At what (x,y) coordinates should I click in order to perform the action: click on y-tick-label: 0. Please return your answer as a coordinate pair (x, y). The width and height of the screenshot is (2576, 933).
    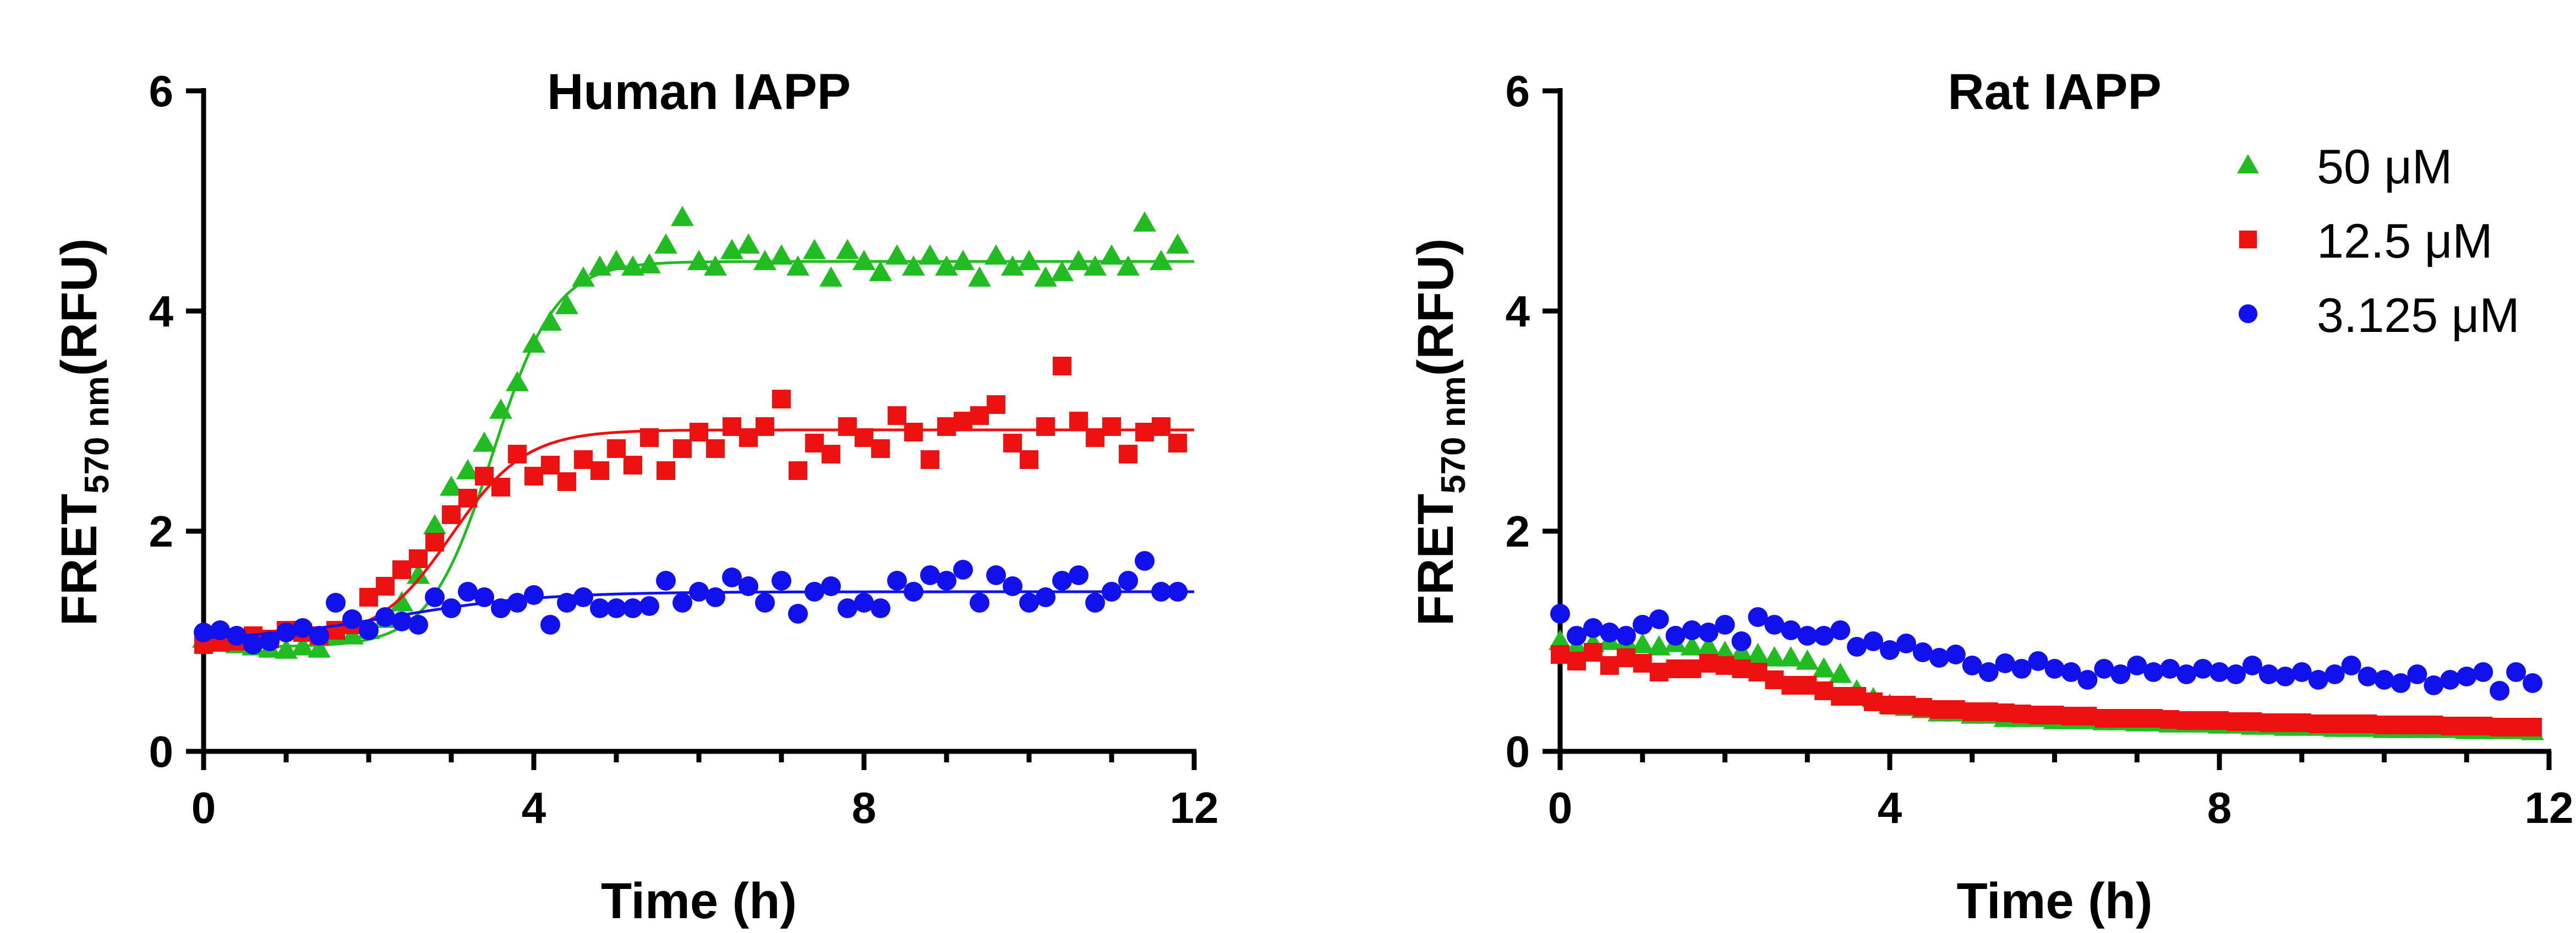
    Looking at the image, I should click on (1518, 751).